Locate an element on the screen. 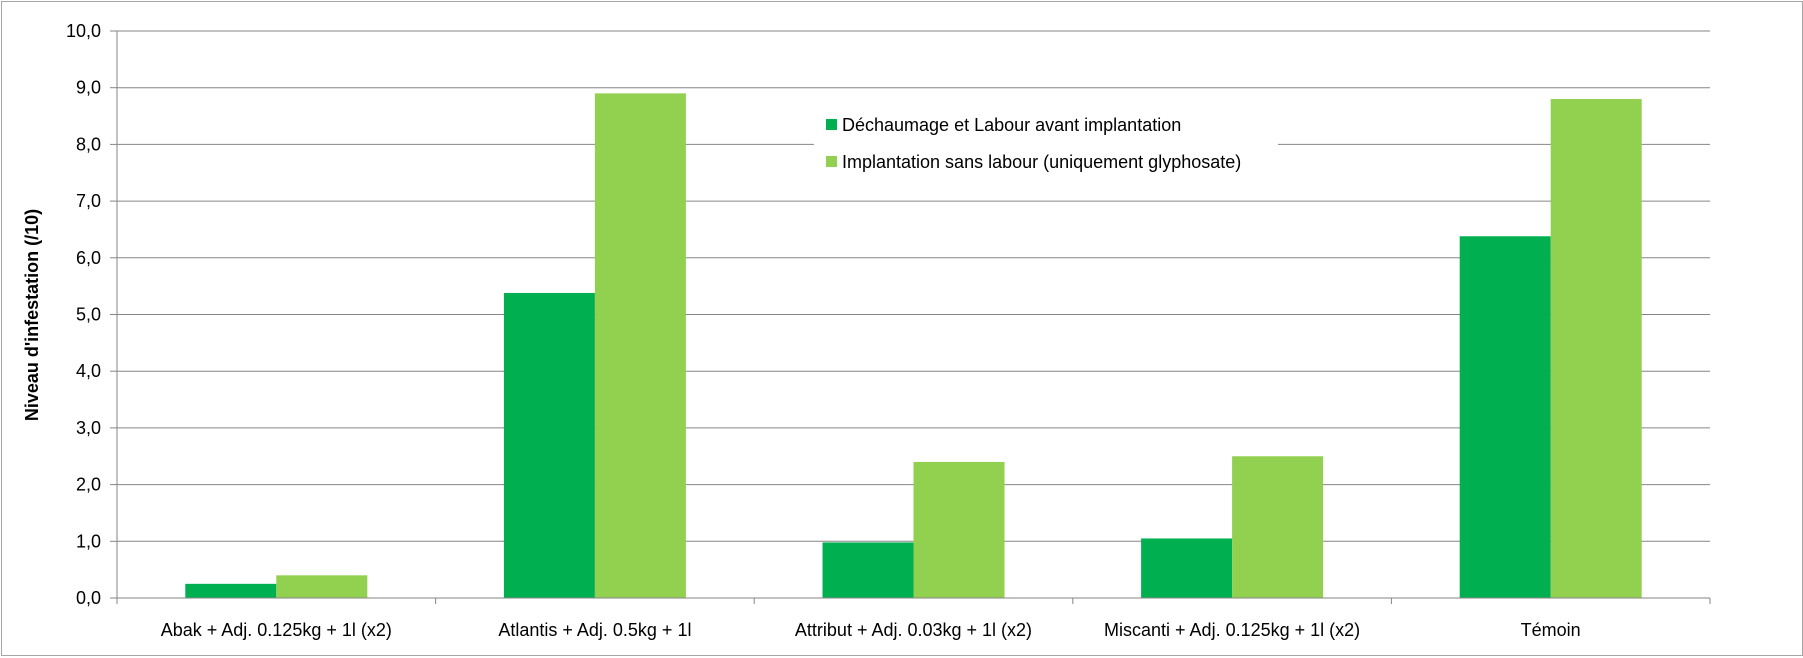 Image resolution: width=1803 pixels, height=658 pixels. legend-background is located at coordinates (1046, 143).